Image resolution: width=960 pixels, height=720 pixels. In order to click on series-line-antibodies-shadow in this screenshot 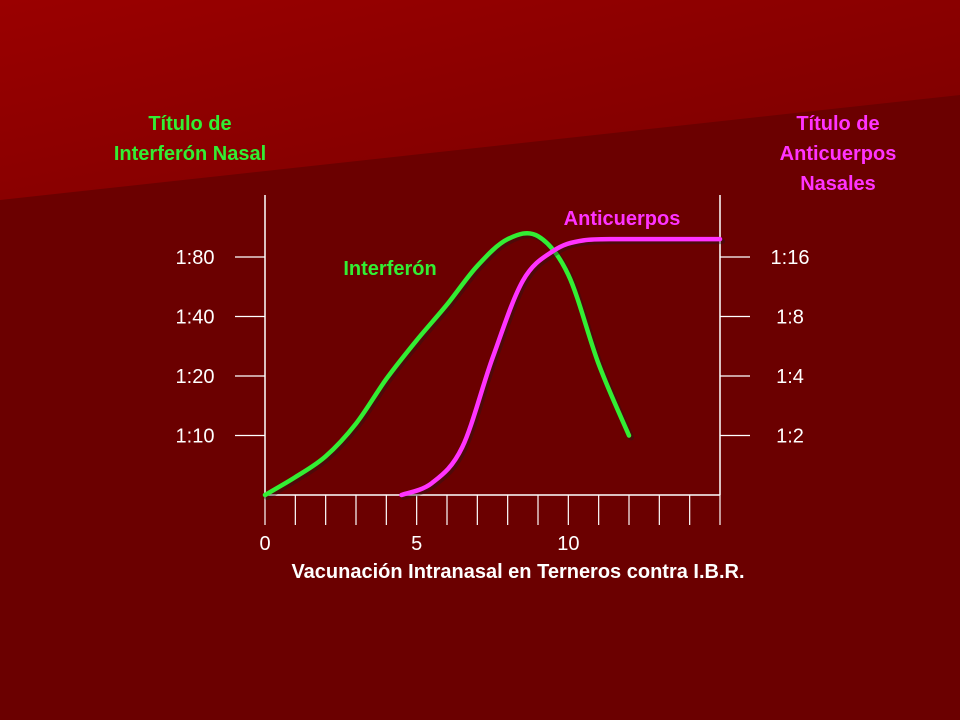, I will do `click(562, 369)`.